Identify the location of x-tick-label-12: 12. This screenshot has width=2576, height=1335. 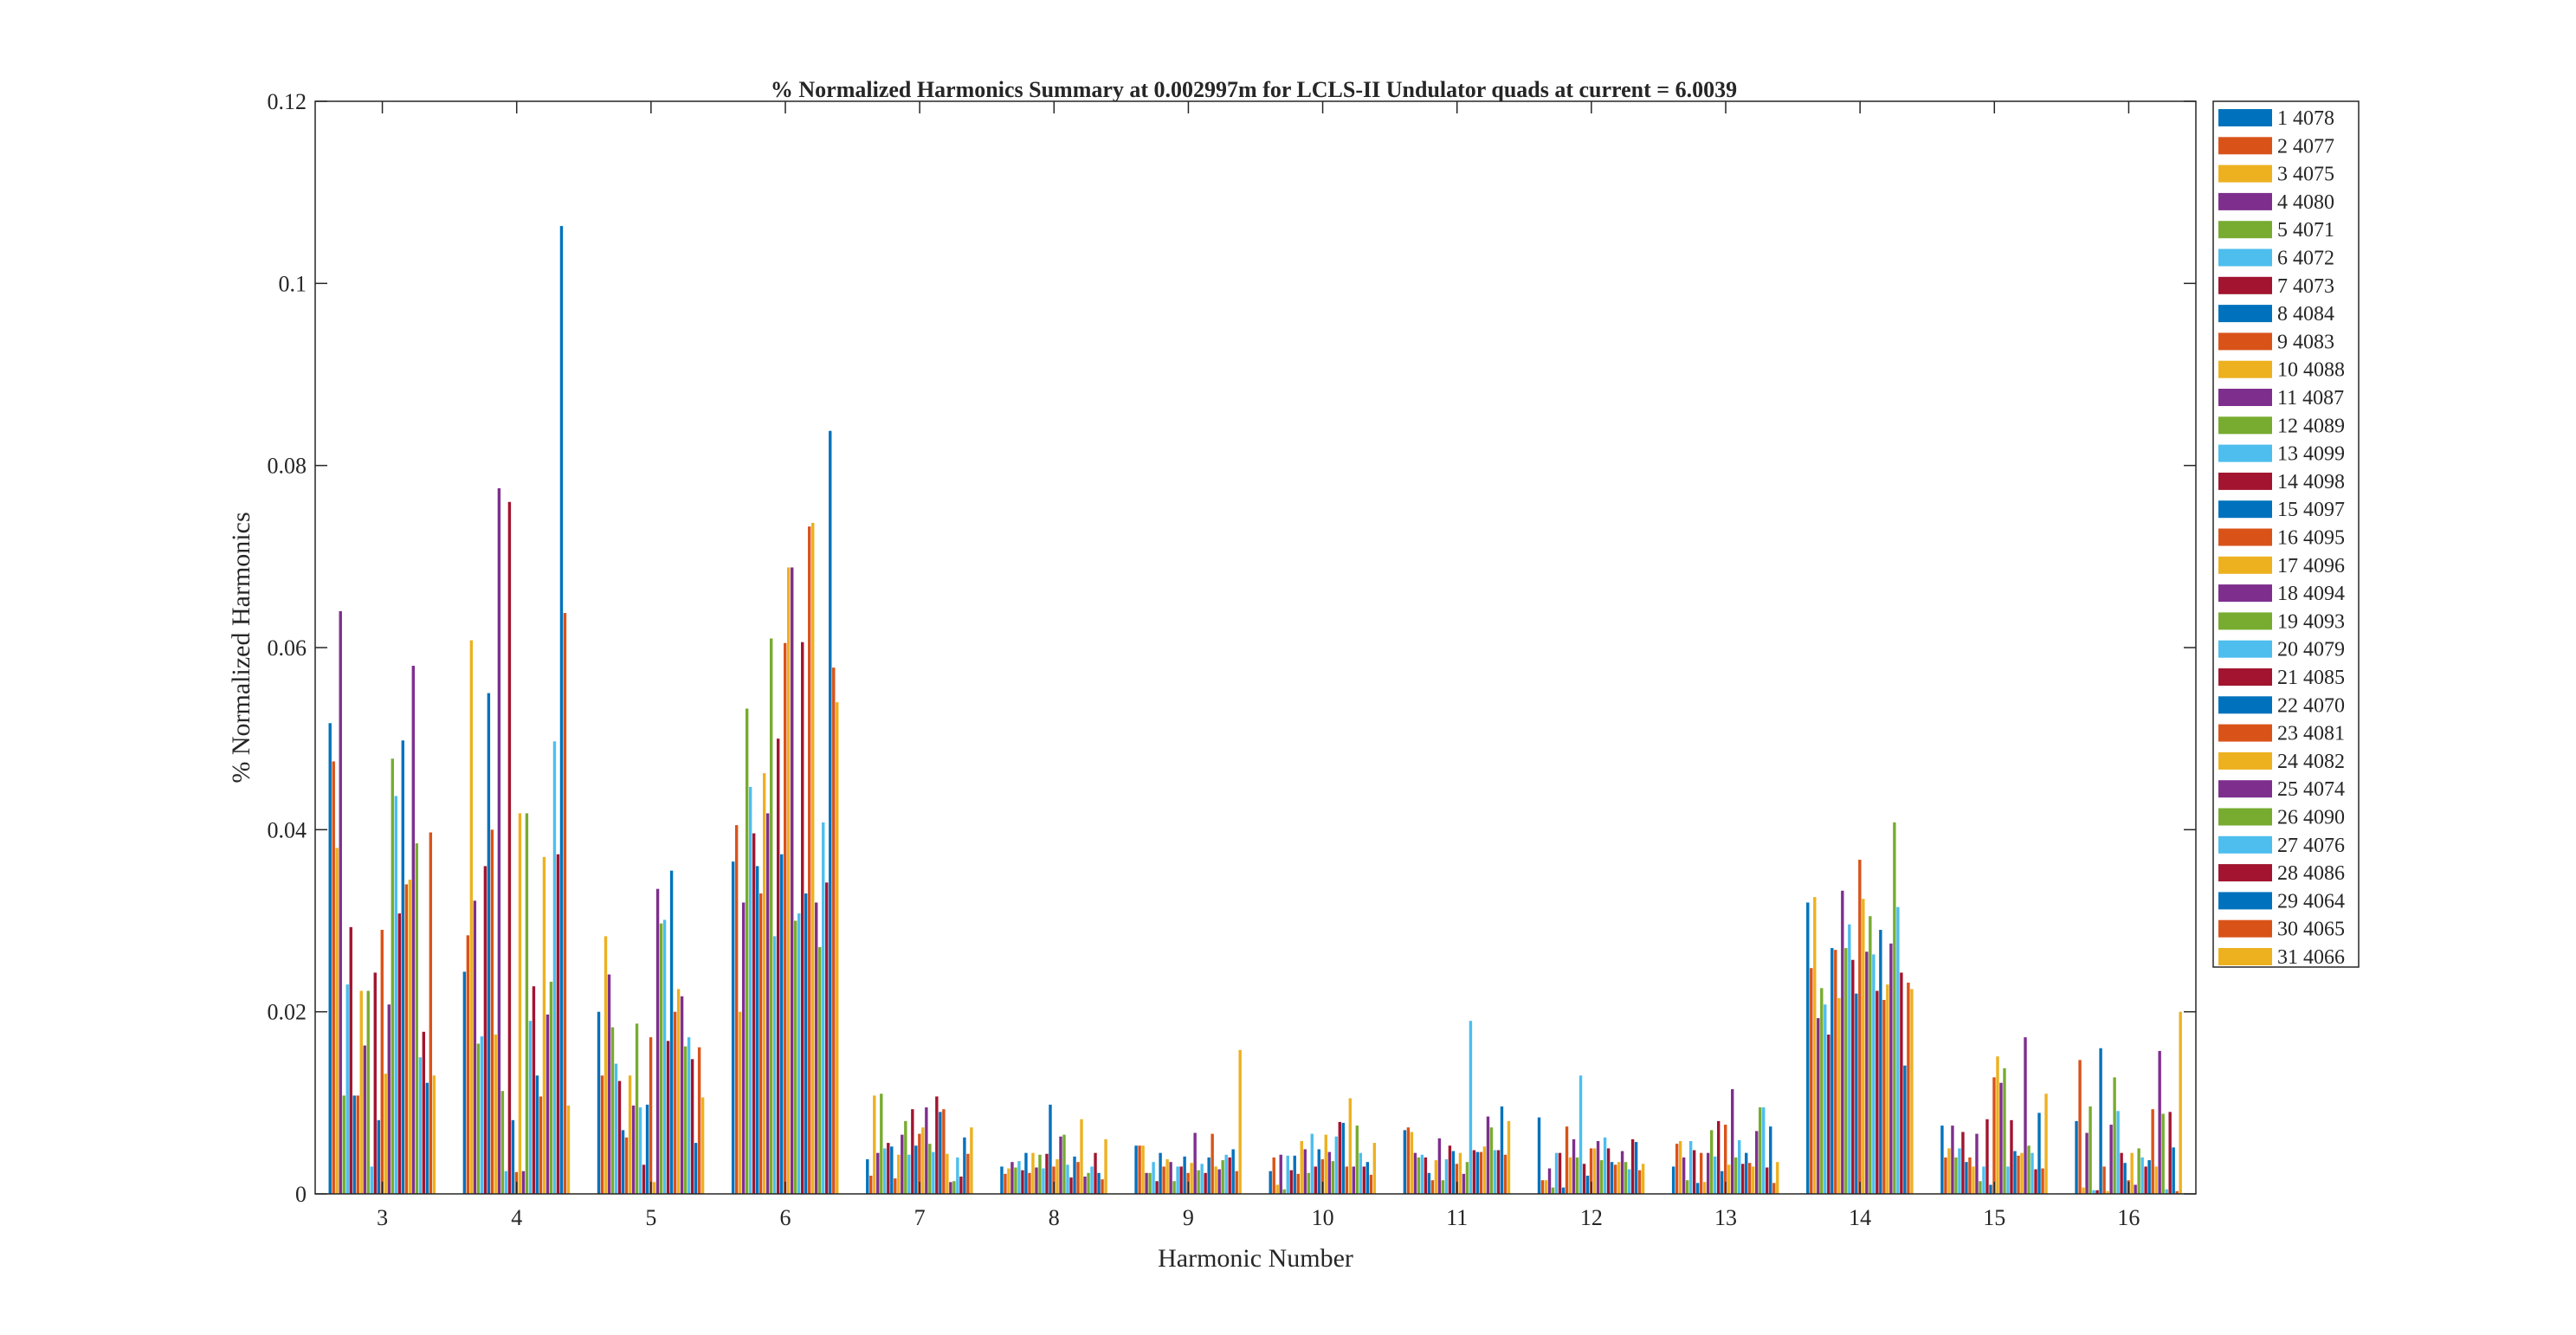
(1591, 1217).